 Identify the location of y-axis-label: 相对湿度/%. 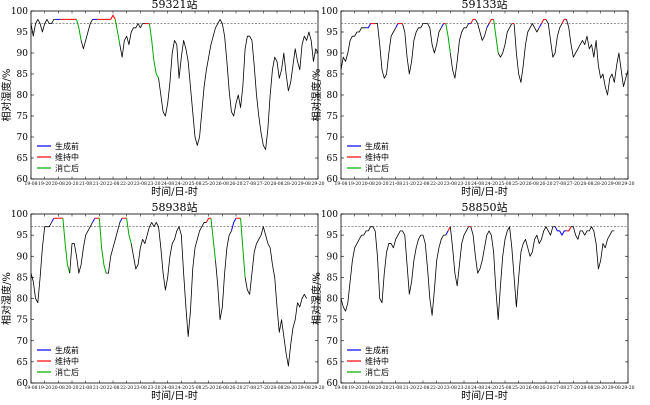
(316, 95).